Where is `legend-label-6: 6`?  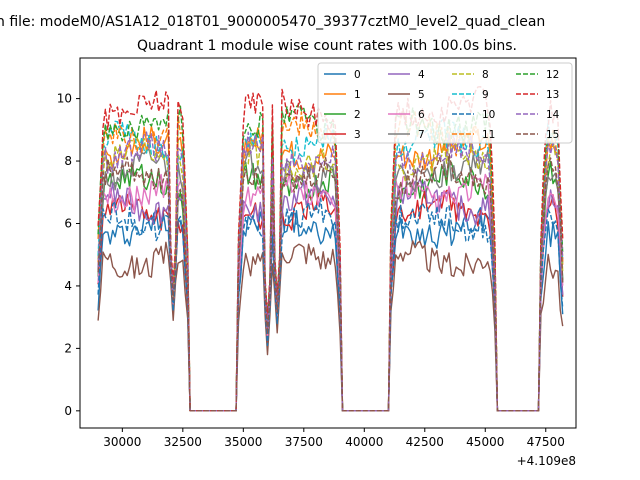
legend-label-6: 6 is located at coordinates (421, 115).